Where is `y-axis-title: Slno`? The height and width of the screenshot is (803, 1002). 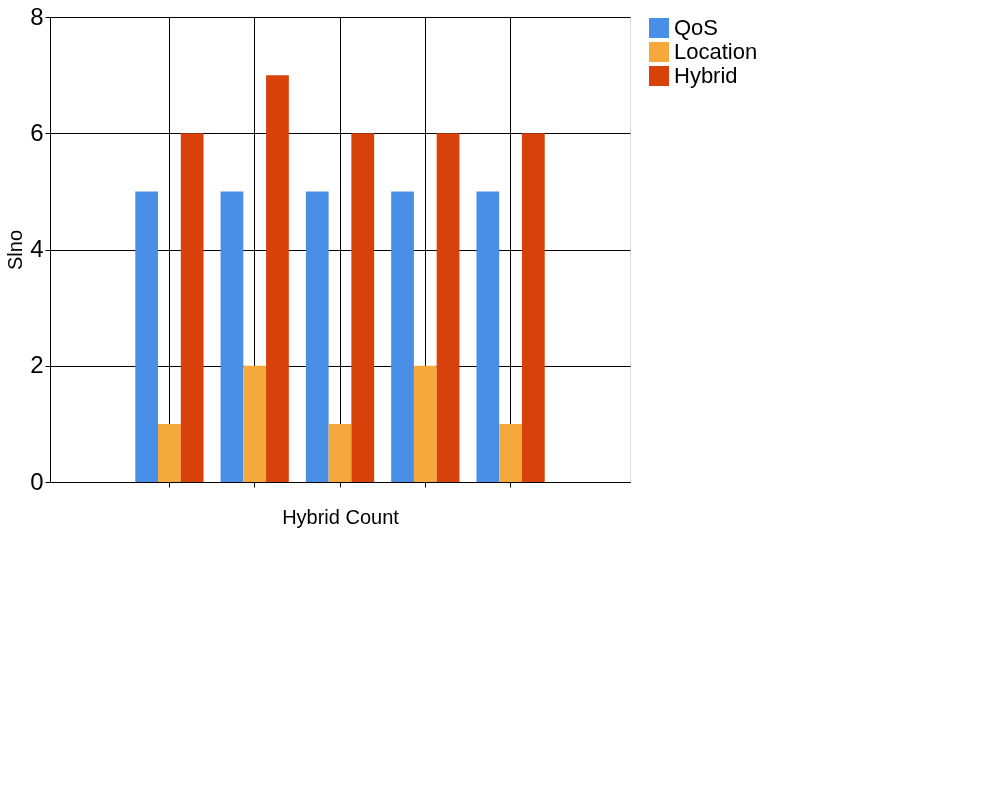
y-axis-title: Slno is located at coordinates (15, 250).